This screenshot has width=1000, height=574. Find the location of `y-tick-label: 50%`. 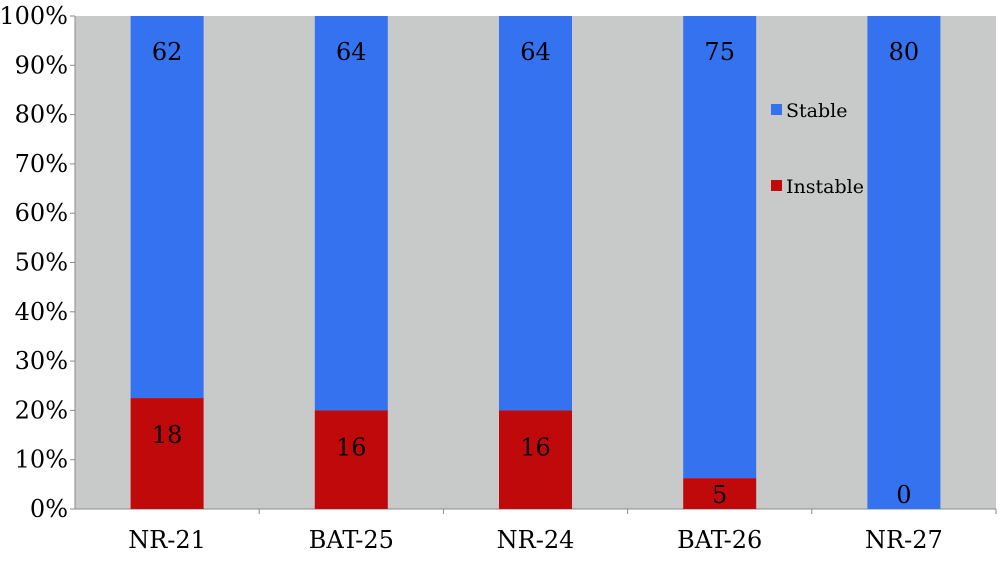

y-tick-label: 50% is located at coordinates (41, 263).